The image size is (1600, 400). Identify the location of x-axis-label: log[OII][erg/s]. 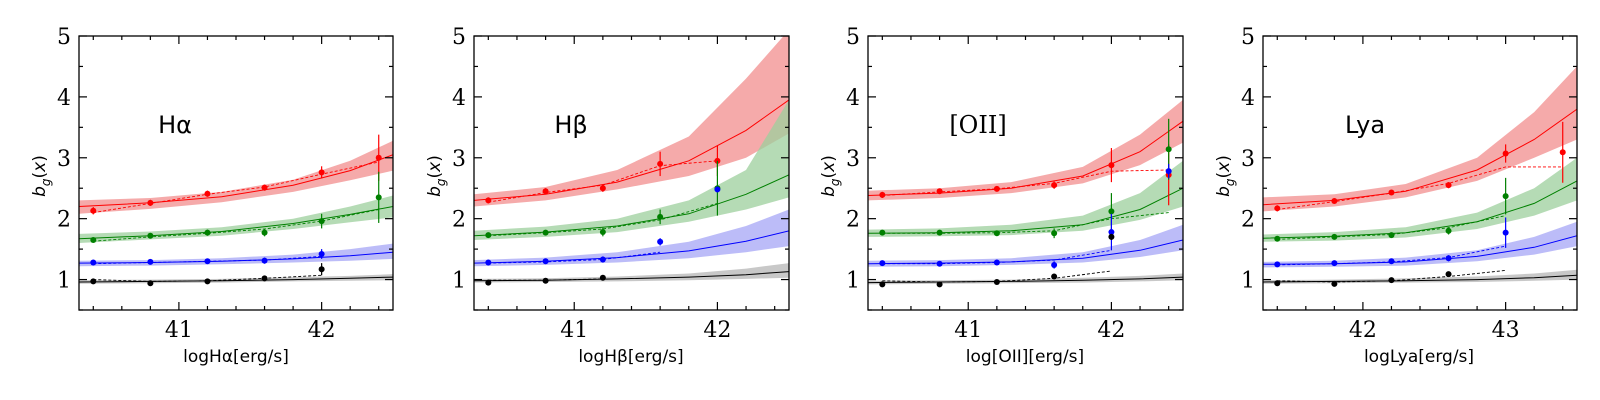
(1025, 357).